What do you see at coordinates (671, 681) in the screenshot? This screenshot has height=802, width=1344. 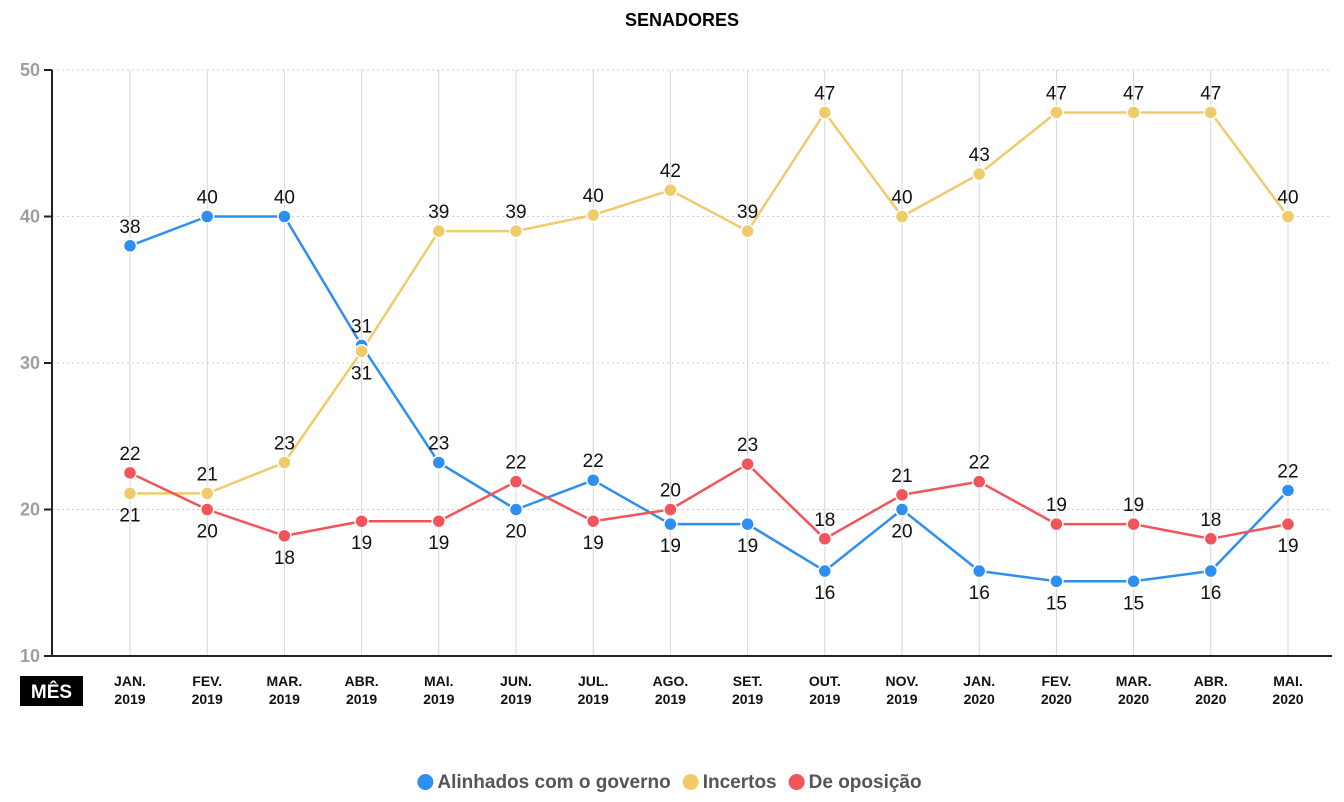 I see `x-tick-label-month: AGO.` at bounding box center [671, 681].